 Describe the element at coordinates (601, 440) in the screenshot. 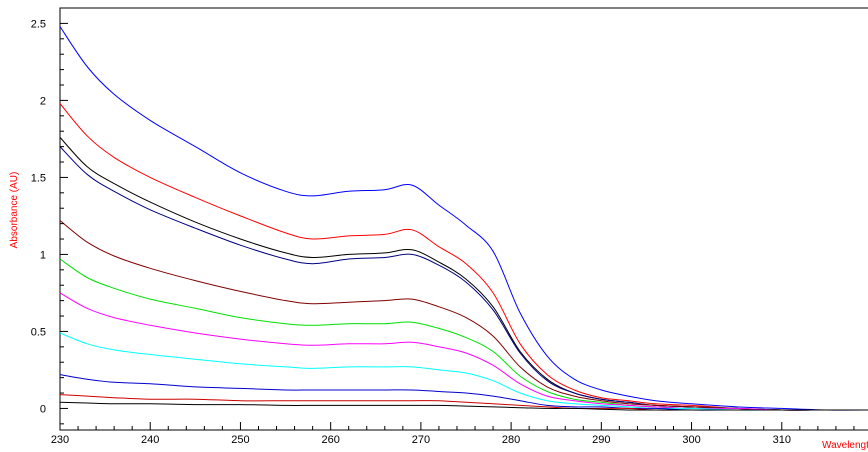

I see `x-tick-label: 290` at that location.